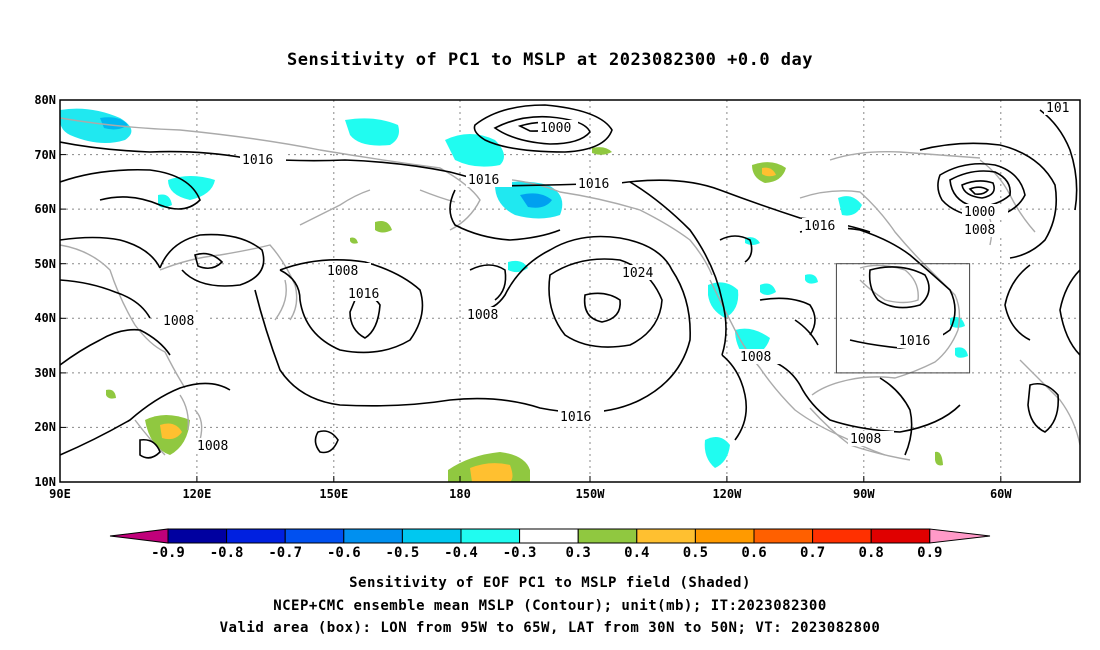 This screenshot has height=650, width=1100. I want to click on lon-tick-label: 60W, so click(1001, 494).